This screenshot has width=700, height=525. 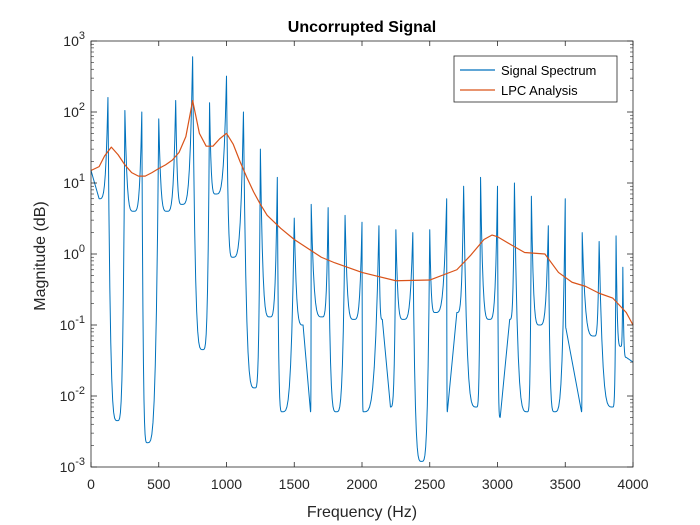 What do you see at coordinates (362, 27) in the screenshot?
I see `chart-title: Uncorrupted Signal` at bounding box center [362, 27].